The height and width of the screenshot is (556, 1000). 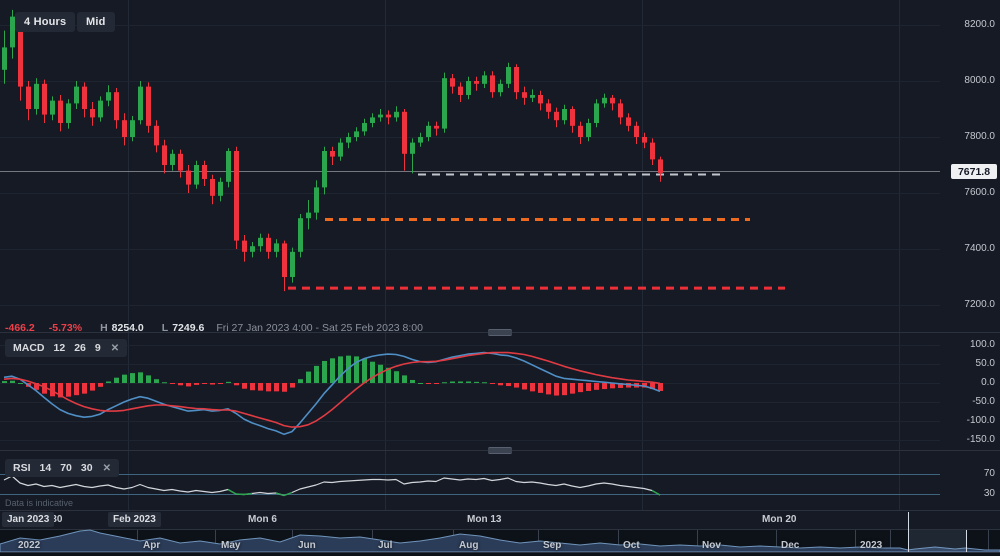 I want to click on macd-param-signal: 9, so click(x=97, y=348).